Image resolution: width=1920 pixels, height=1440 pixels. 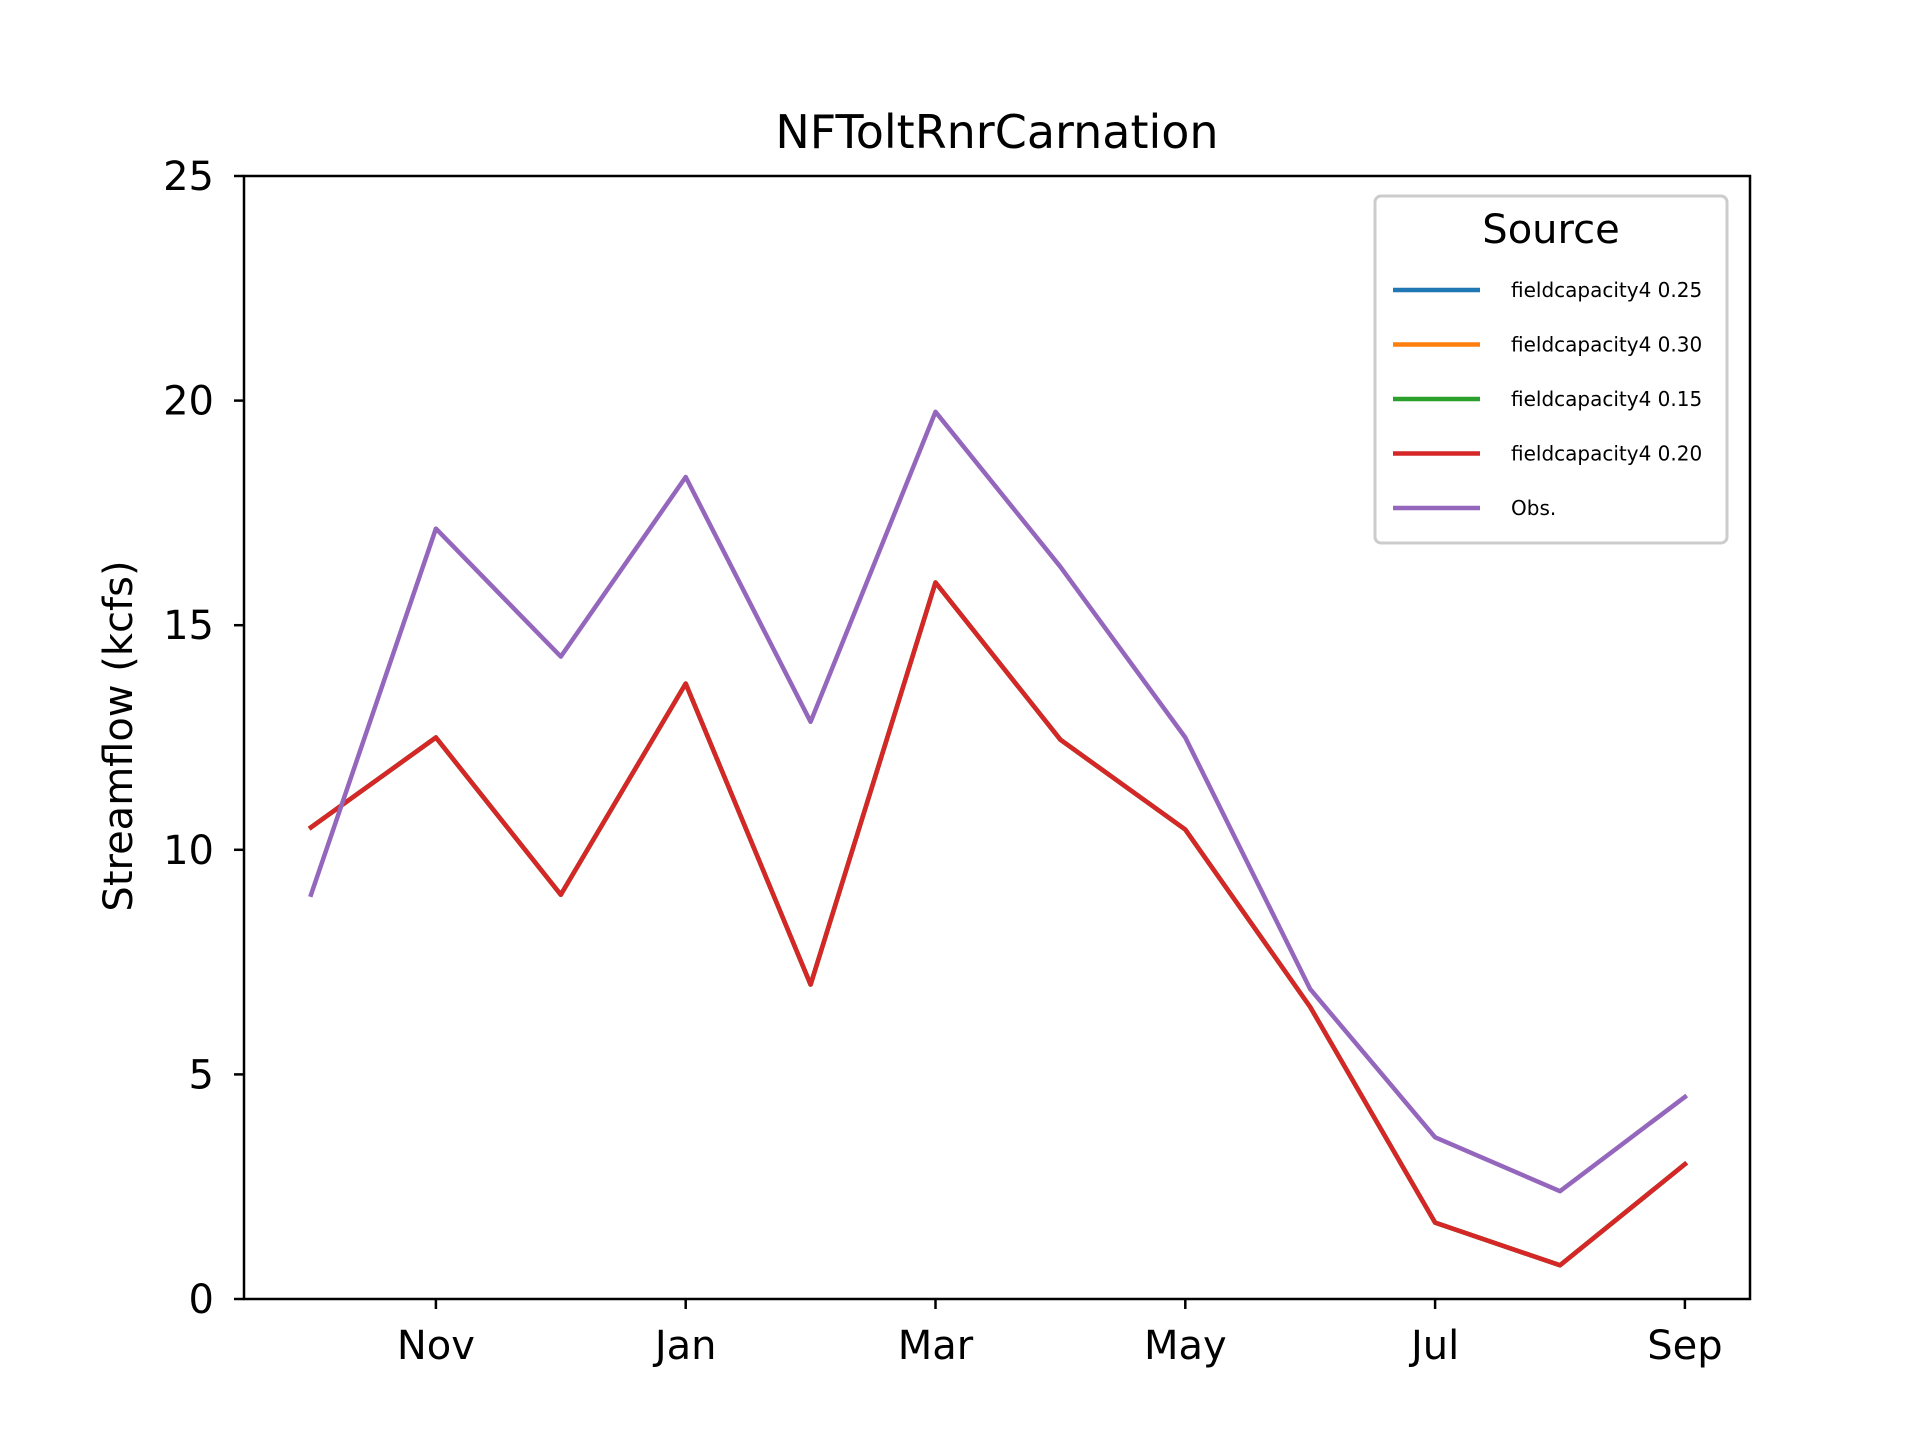 I want to click on legend-label-1: fieldcapacity4 0.30, so click(x=1606, y=345).